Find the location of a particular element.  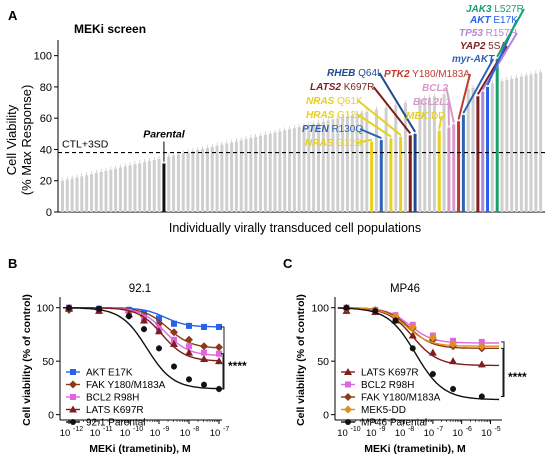

label-mutation: E17K is located at coordinates (505, 20).